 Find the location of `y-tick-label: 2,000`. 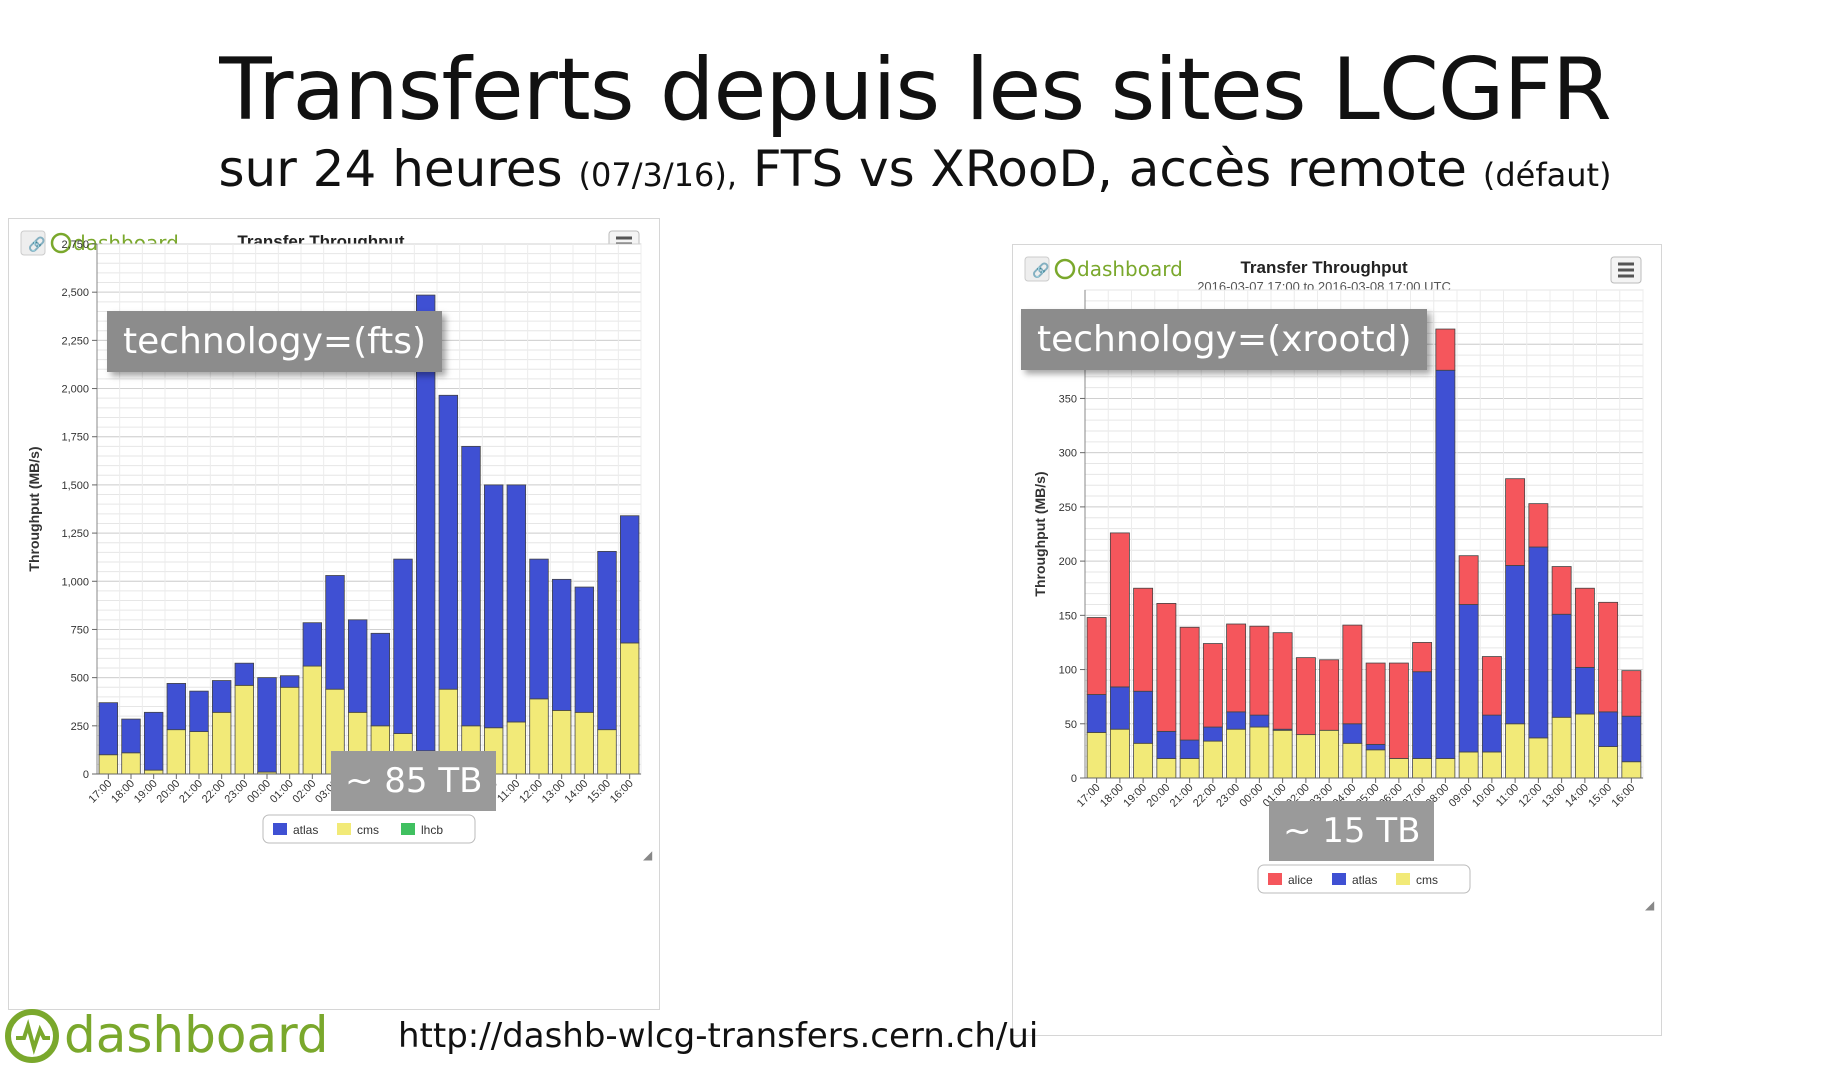

y-tick-label: 2,000 is located at coordinates (75, 390).